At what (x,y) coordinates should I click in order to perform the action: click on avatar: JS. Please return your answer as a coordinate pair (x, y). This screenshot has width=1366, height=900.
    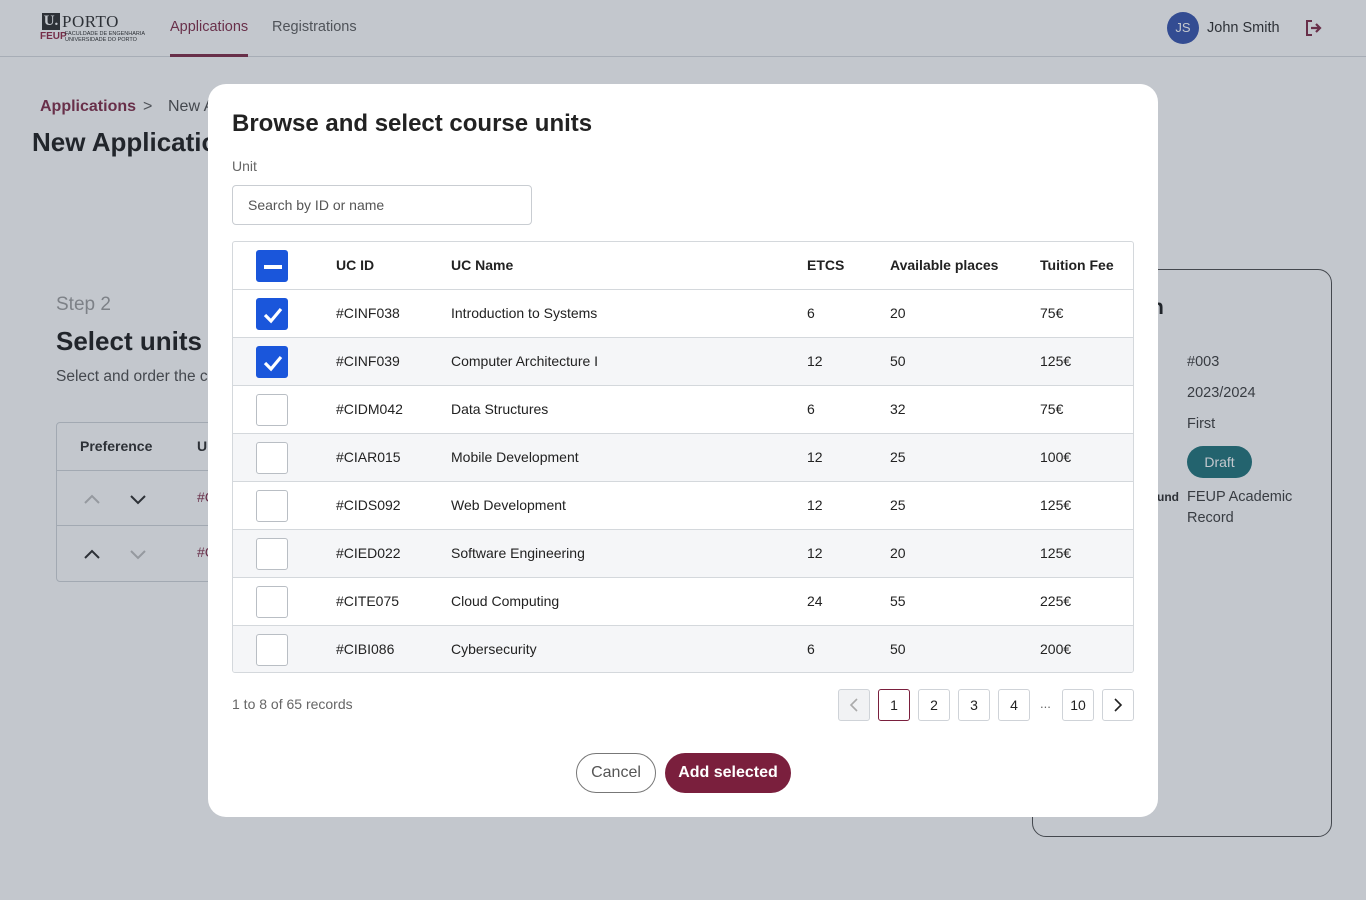
    Looking at the image, I should click on (1183, 28).